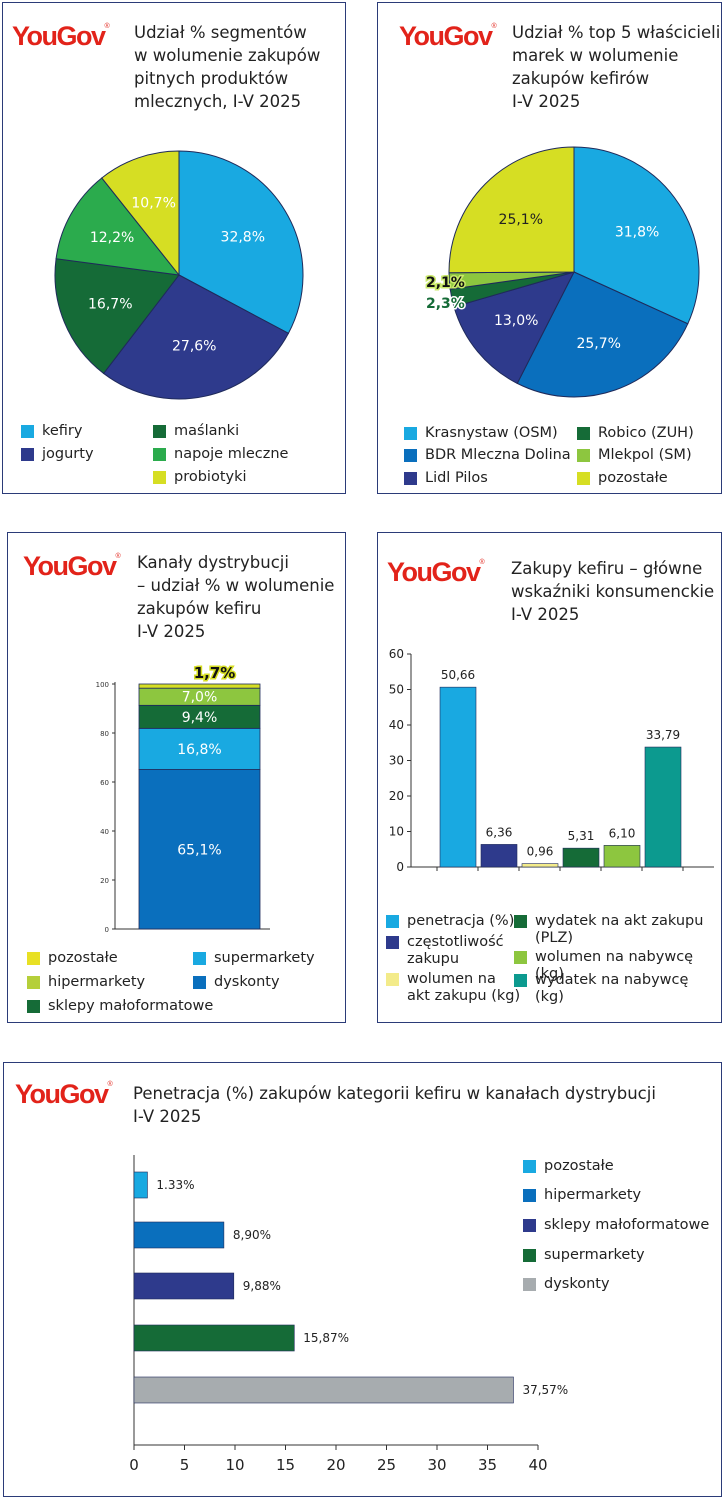  Describe the element at coordinates (617, 966) in the screenshot. I see `legend-item-wolumen-nabywca: wolumen na nabywcę (kg)` at that location.